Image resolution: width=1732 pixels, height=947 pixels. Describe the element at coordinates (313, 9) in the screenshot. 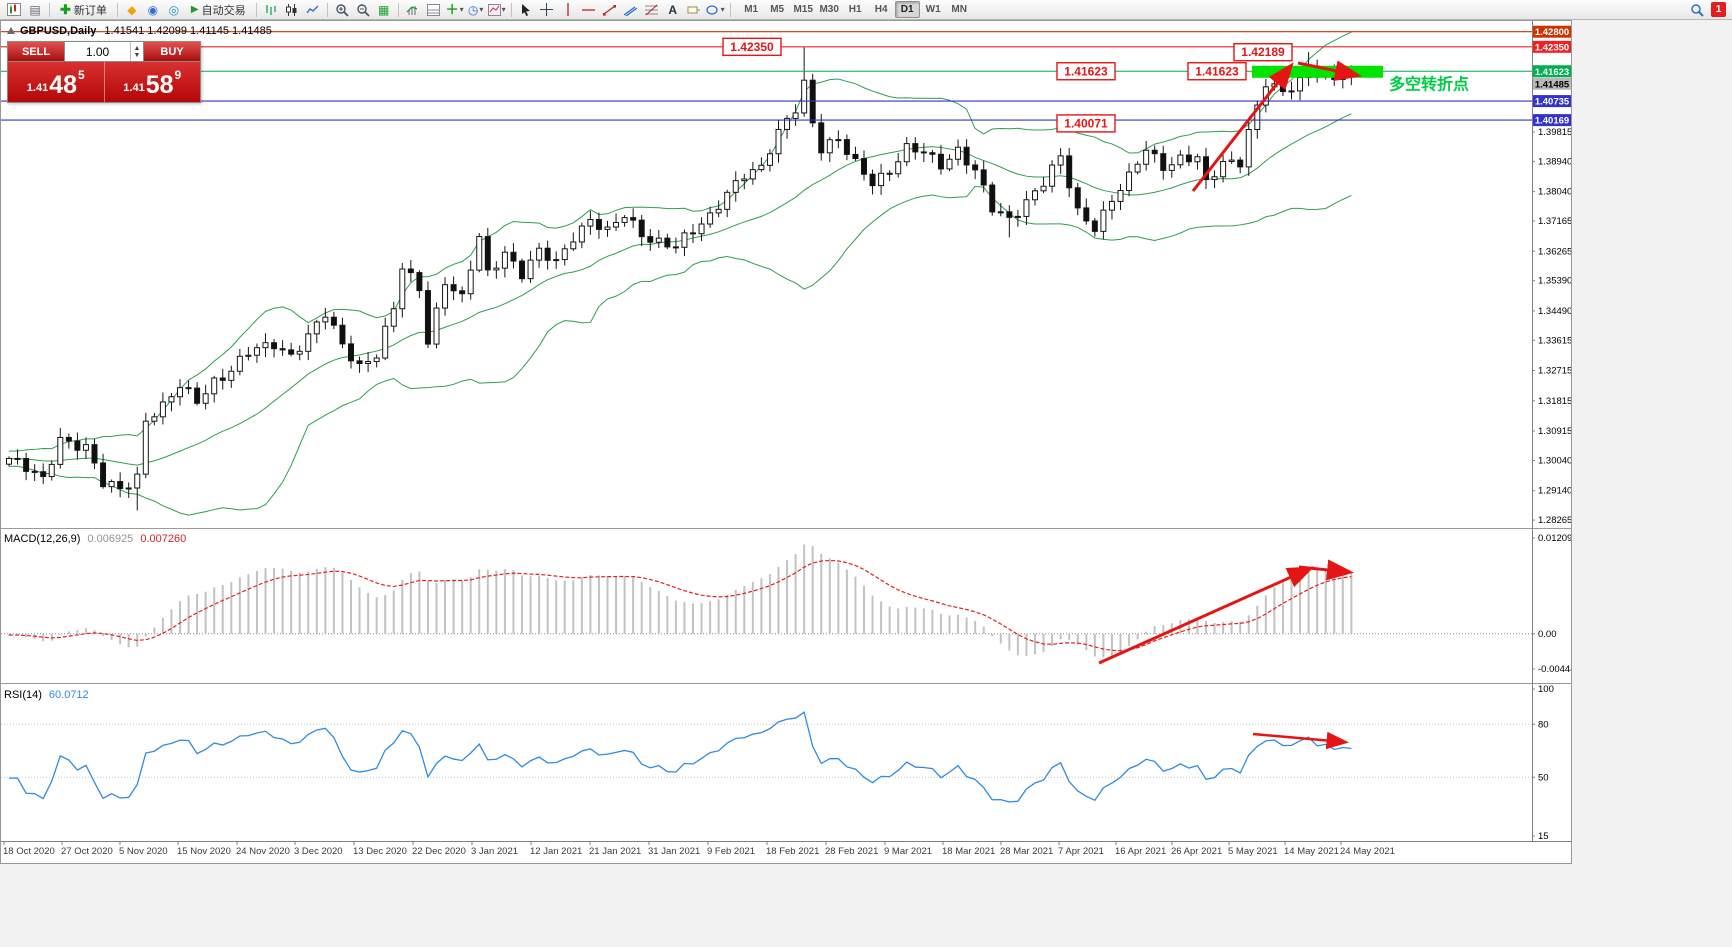

I see `line-chart-icon` at that location.